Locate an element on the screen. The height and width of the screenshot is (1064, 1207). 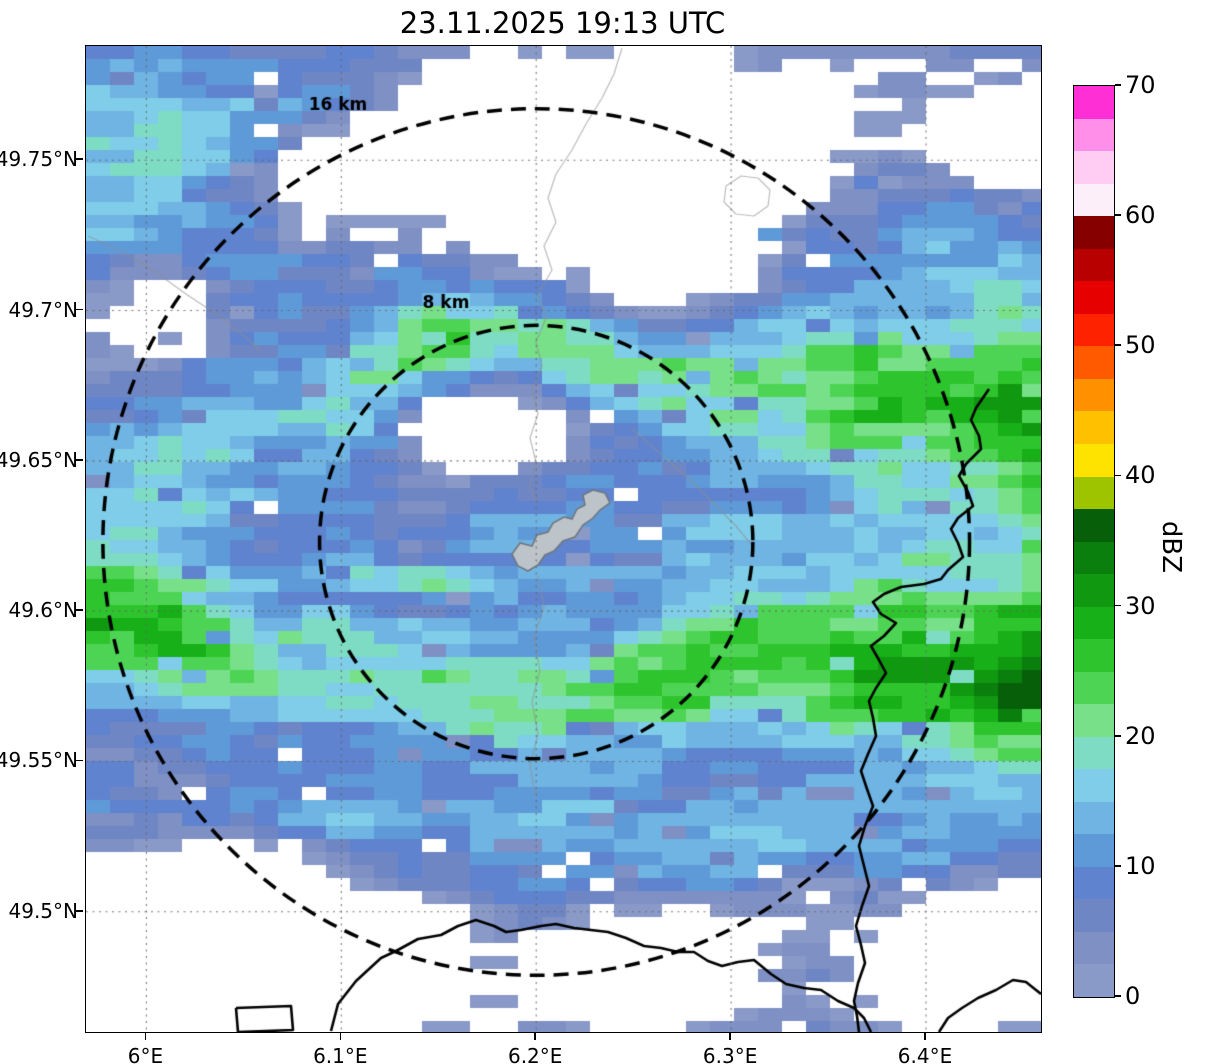
colorbar-tick-label: 20 is located at coordinates (1140, 735).